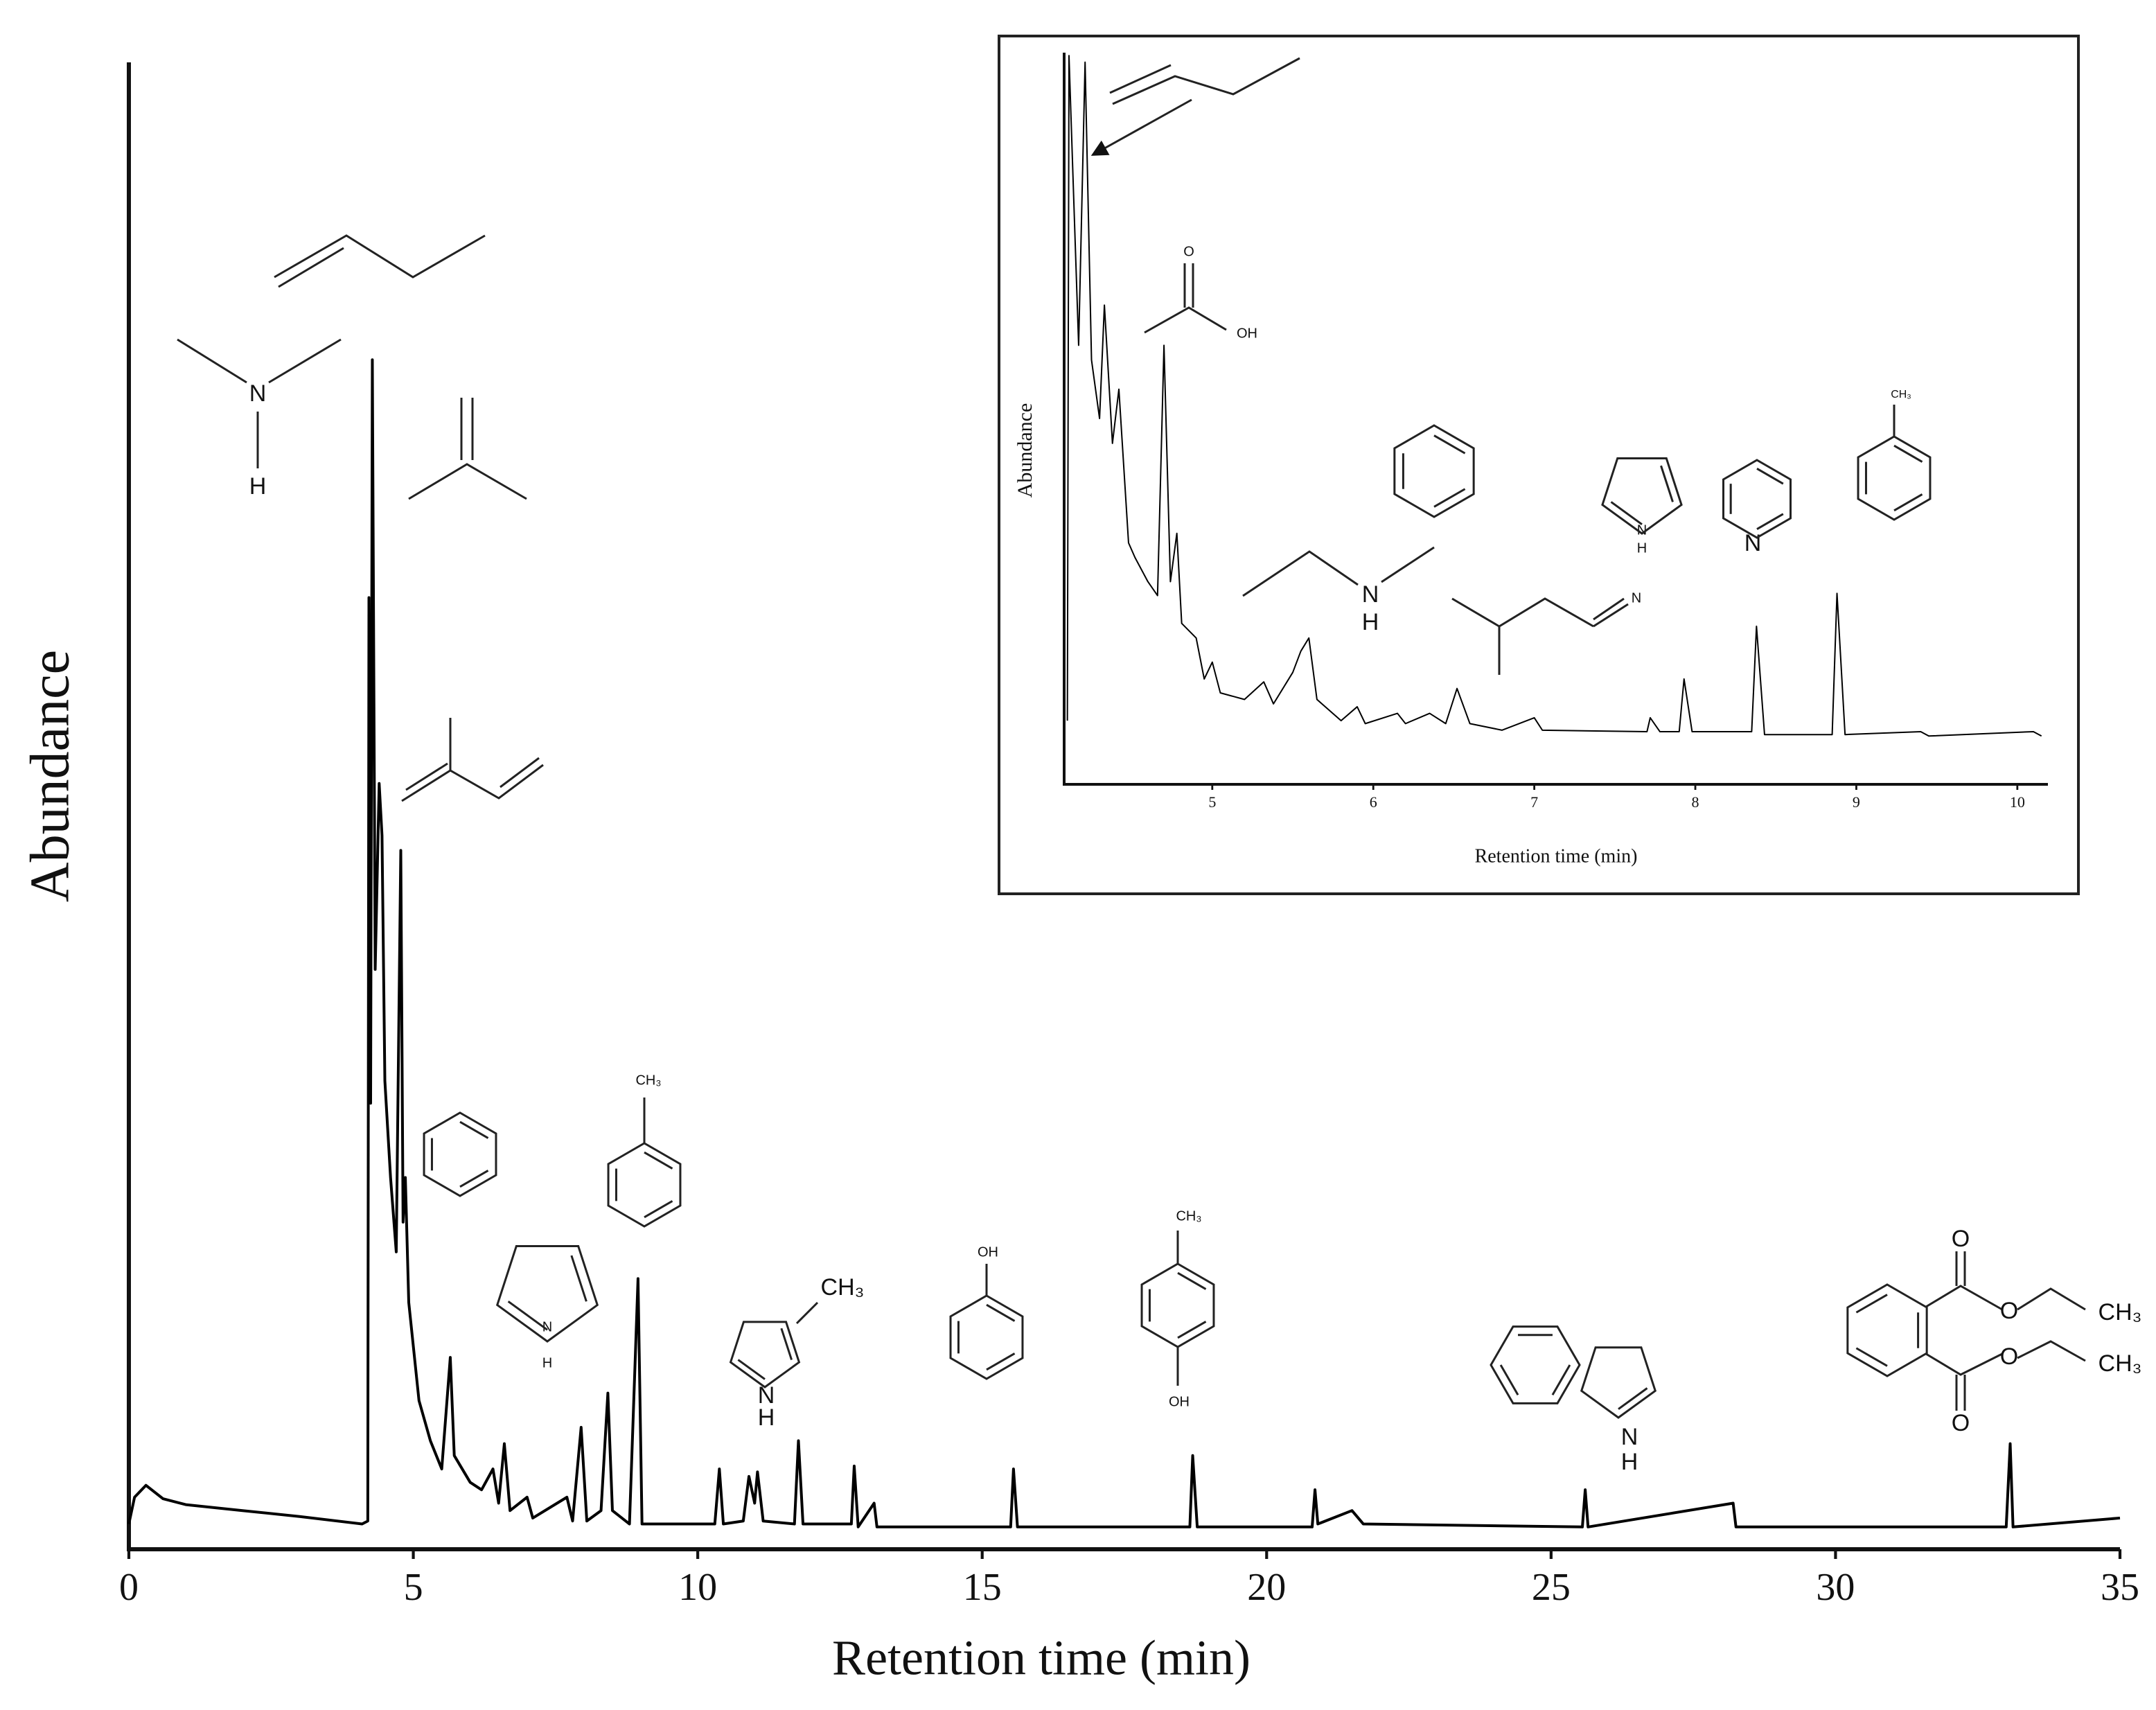  Describe the element at coordinates (1836, 1587) in the screenshot. I see `x-tick-label: 30` at that location.